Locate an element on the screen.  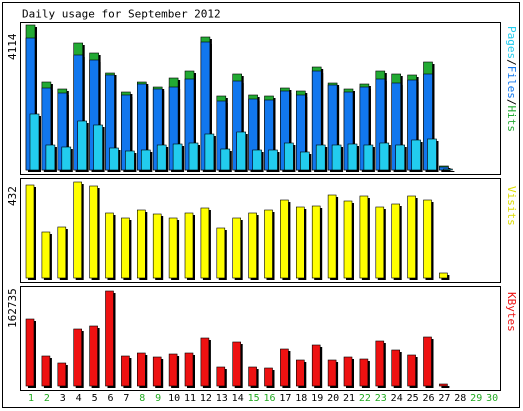
x-tick-label-day-22: 22 is located at coordinates (365, 398).